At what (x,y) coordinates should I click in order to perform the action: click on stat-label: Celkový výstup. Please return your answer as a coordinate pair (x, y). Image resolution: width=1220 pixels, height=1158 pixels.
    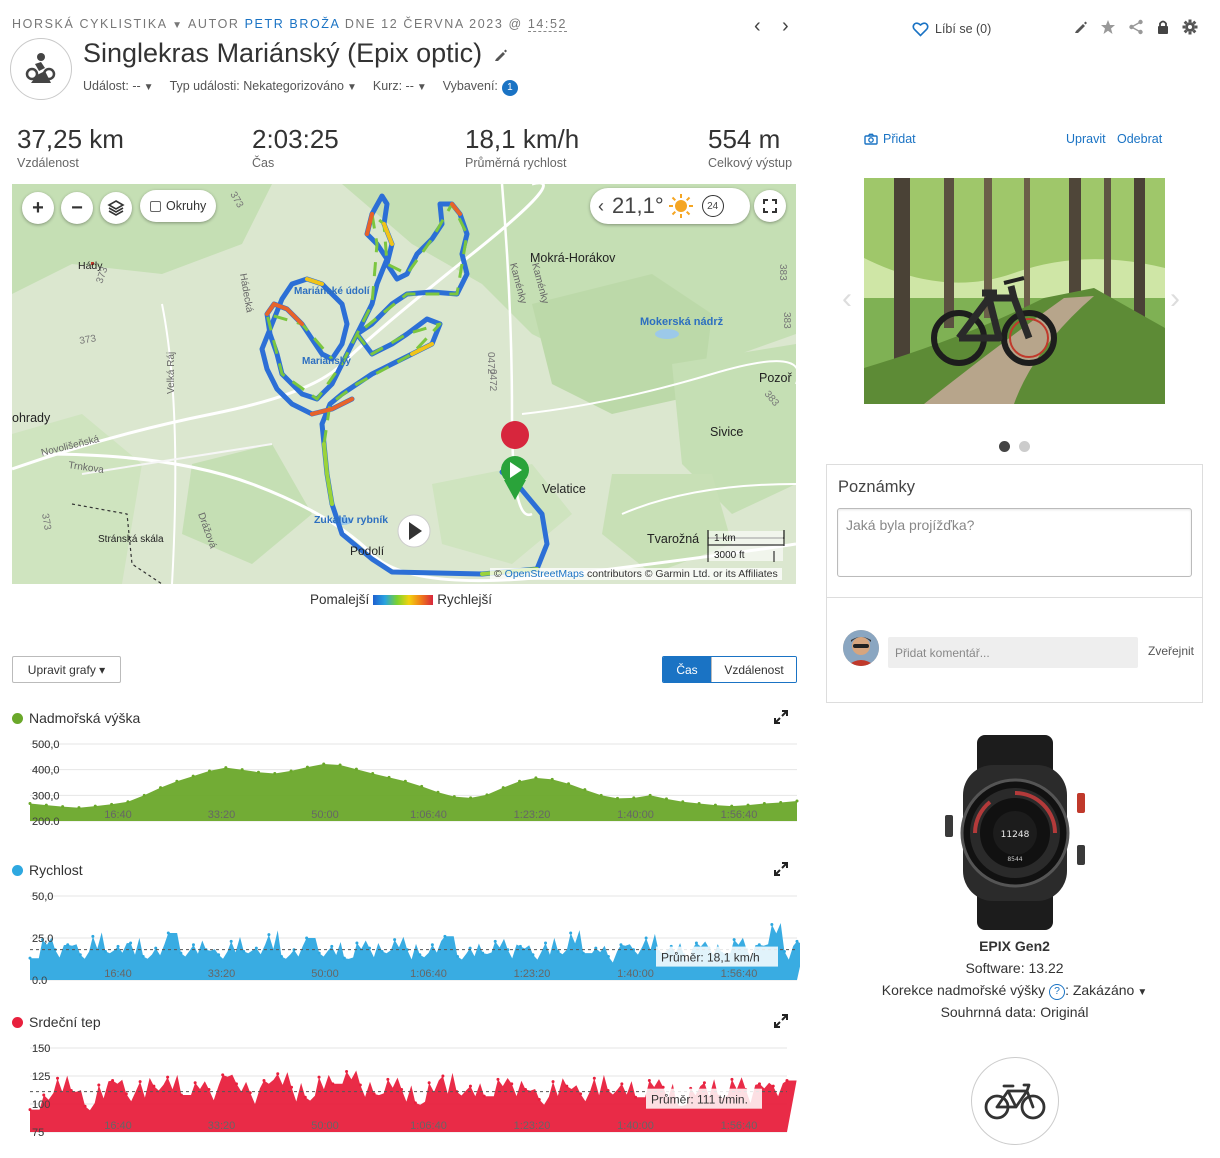
    Looking at the image, I should click on (750, 163).